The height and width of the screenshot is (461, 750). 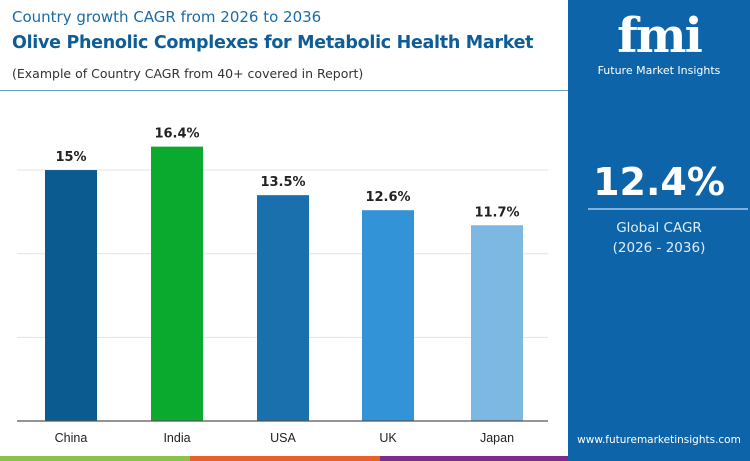 What do you see at coordinates (659, 182) in the screenshot?
I see `global-cagr-value: 12.4%` at bounding box center [659, 182].